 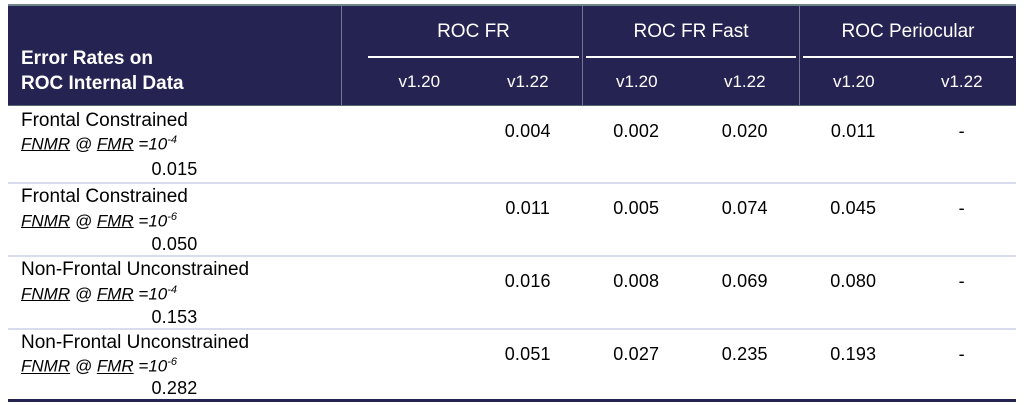 I want to click on header-spacer, so click(x=353, y=55).